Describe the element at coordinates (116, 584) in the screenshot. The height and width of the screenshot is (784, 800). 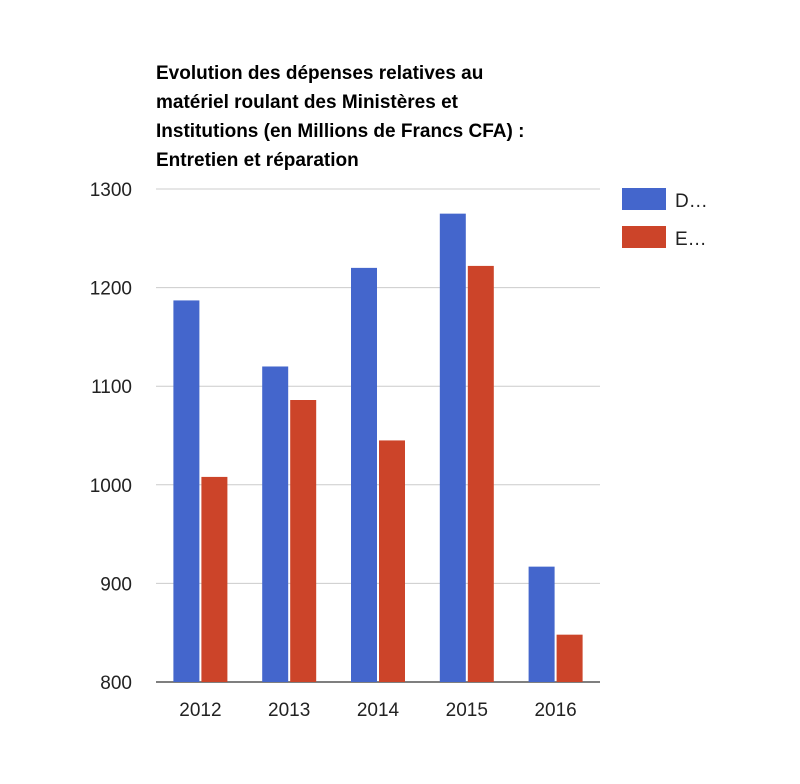
I see `y-tick-label: 900` at that location.